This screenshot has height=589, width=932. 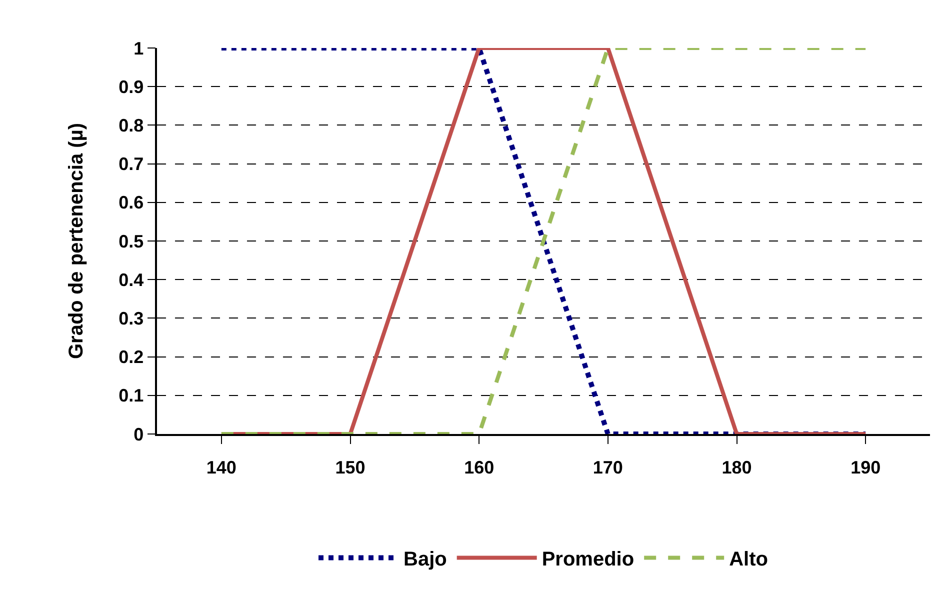 What do you see at coordinates (748, 559) in the screenshot?
I see `legend-label: Alto` at bounding box center [748, 559].